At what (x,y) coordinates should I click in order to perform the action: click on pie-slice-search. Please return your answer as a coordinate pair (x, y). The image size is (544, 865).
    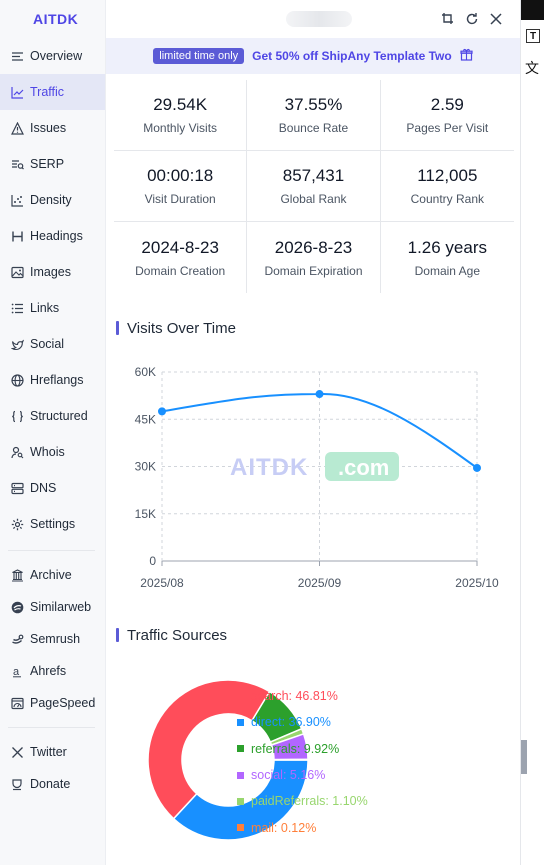
    Looking at the image, I should click on (209, 749).